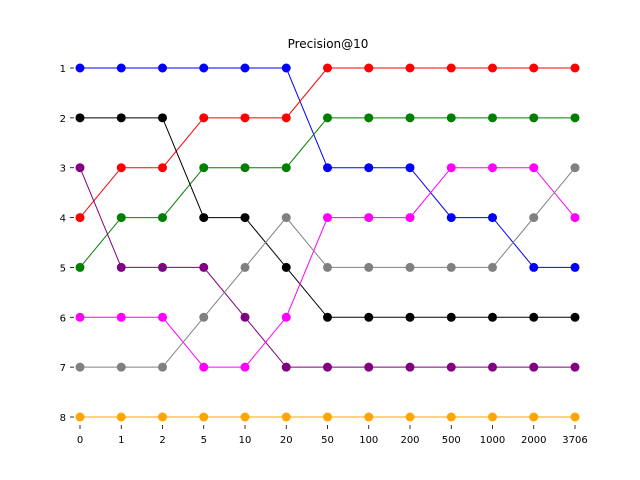 Image resolution: width=640 pixels, height=480 pixels. Describe the element at coordinates (328, 44) in the screenshot. I see `chart-title: Precision@10` at that location.